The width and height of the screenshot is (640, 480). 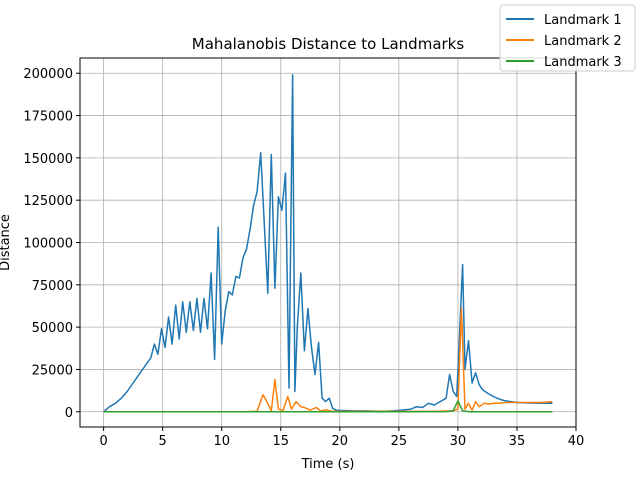 What do you see at coordinates (583, 20) in the screenshot?
I see `legend-label: Landmark 1` at bounding box center [583, 20].